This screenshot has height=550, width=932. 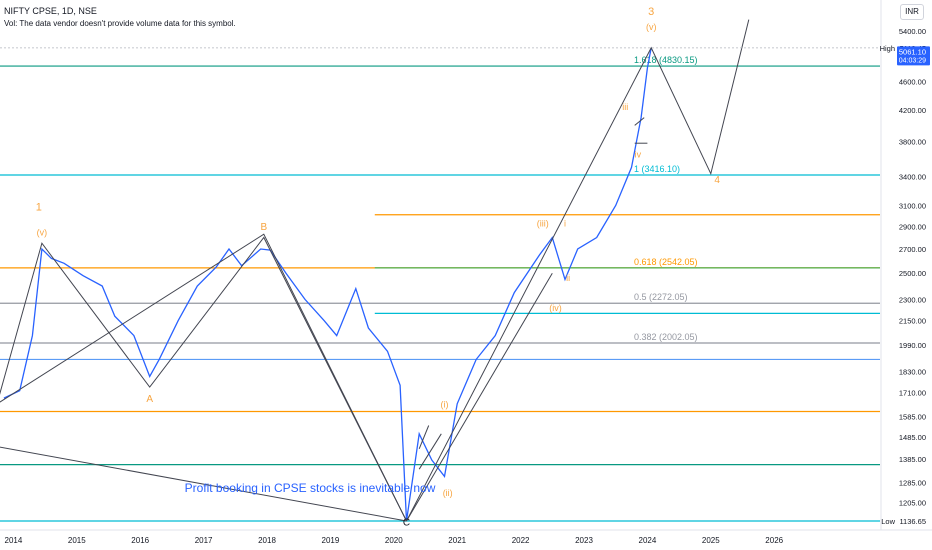 What do you see at coordinates (457, 540) in the screenshot?
I see `x-tick-label: 2021` at bounding box center [457, 540].